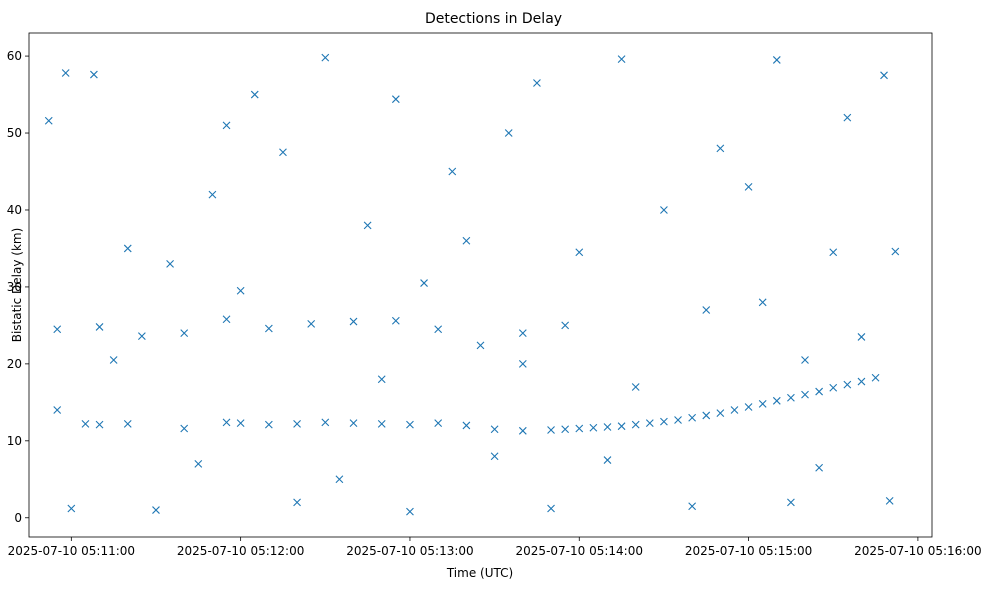 This screenshot has height=590, width=987. What do you see at coordinates (917, 551) in the screenshot?
I see `x-tick-label: 2025-07-10 05:16:00` at bounding box center [917, 551].